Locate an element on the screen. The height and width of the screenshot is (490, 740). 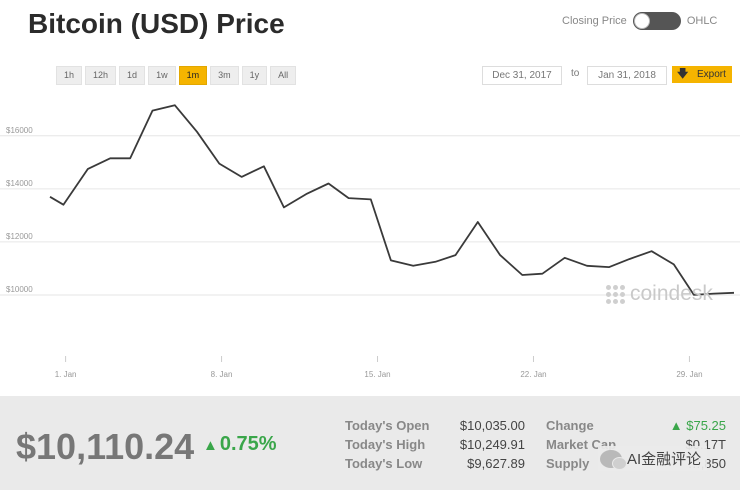
export-button: 🡇 Export is located at coordinates (702, 74).